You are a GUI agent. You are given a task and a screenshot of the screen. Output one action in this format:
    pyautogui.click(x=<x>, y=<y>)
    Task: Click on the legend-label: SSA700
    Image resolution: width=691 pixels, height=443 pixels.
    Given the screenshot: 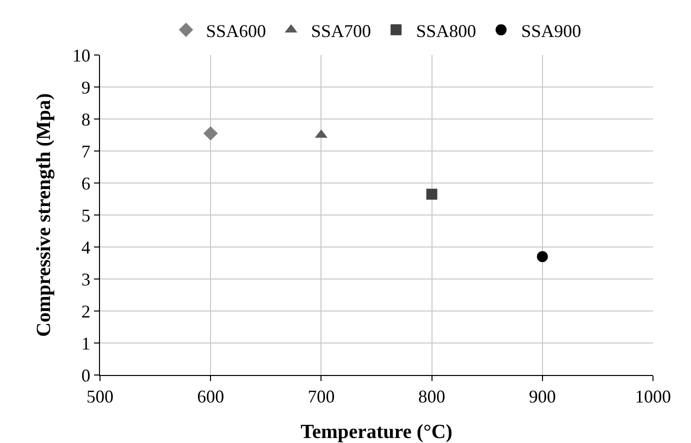 What is the action you would take?
    pyautogui.click(x=341, y=30)
    